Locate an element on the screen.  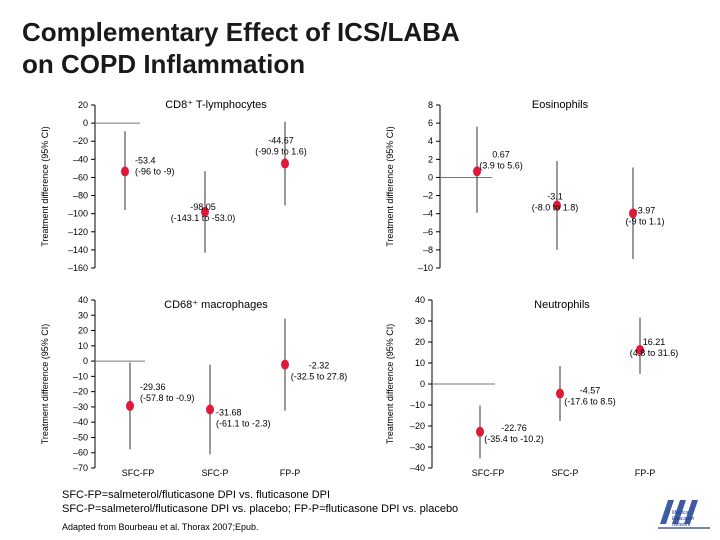
panel3-y-tick-label: 30 is located at coordinates (83, 315).